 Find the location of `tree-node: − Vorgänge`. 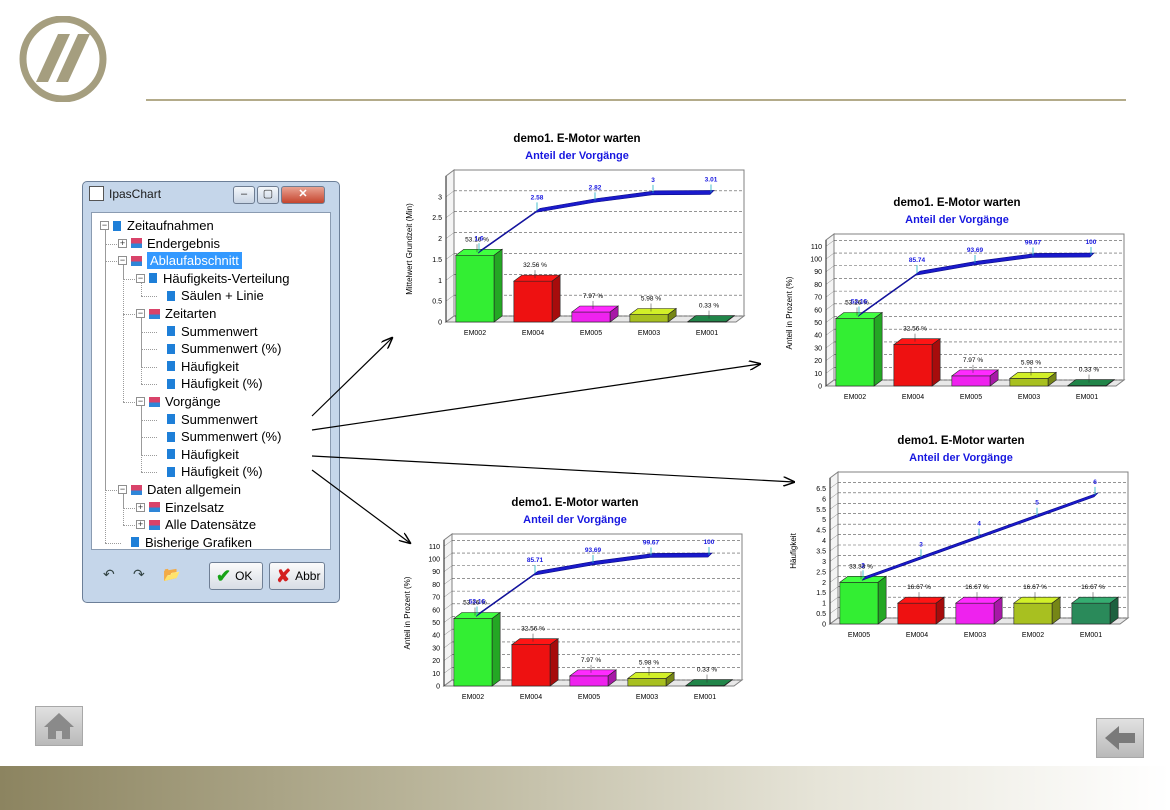

tree-node: − Vorgänge is located at coordinates (178, 401).